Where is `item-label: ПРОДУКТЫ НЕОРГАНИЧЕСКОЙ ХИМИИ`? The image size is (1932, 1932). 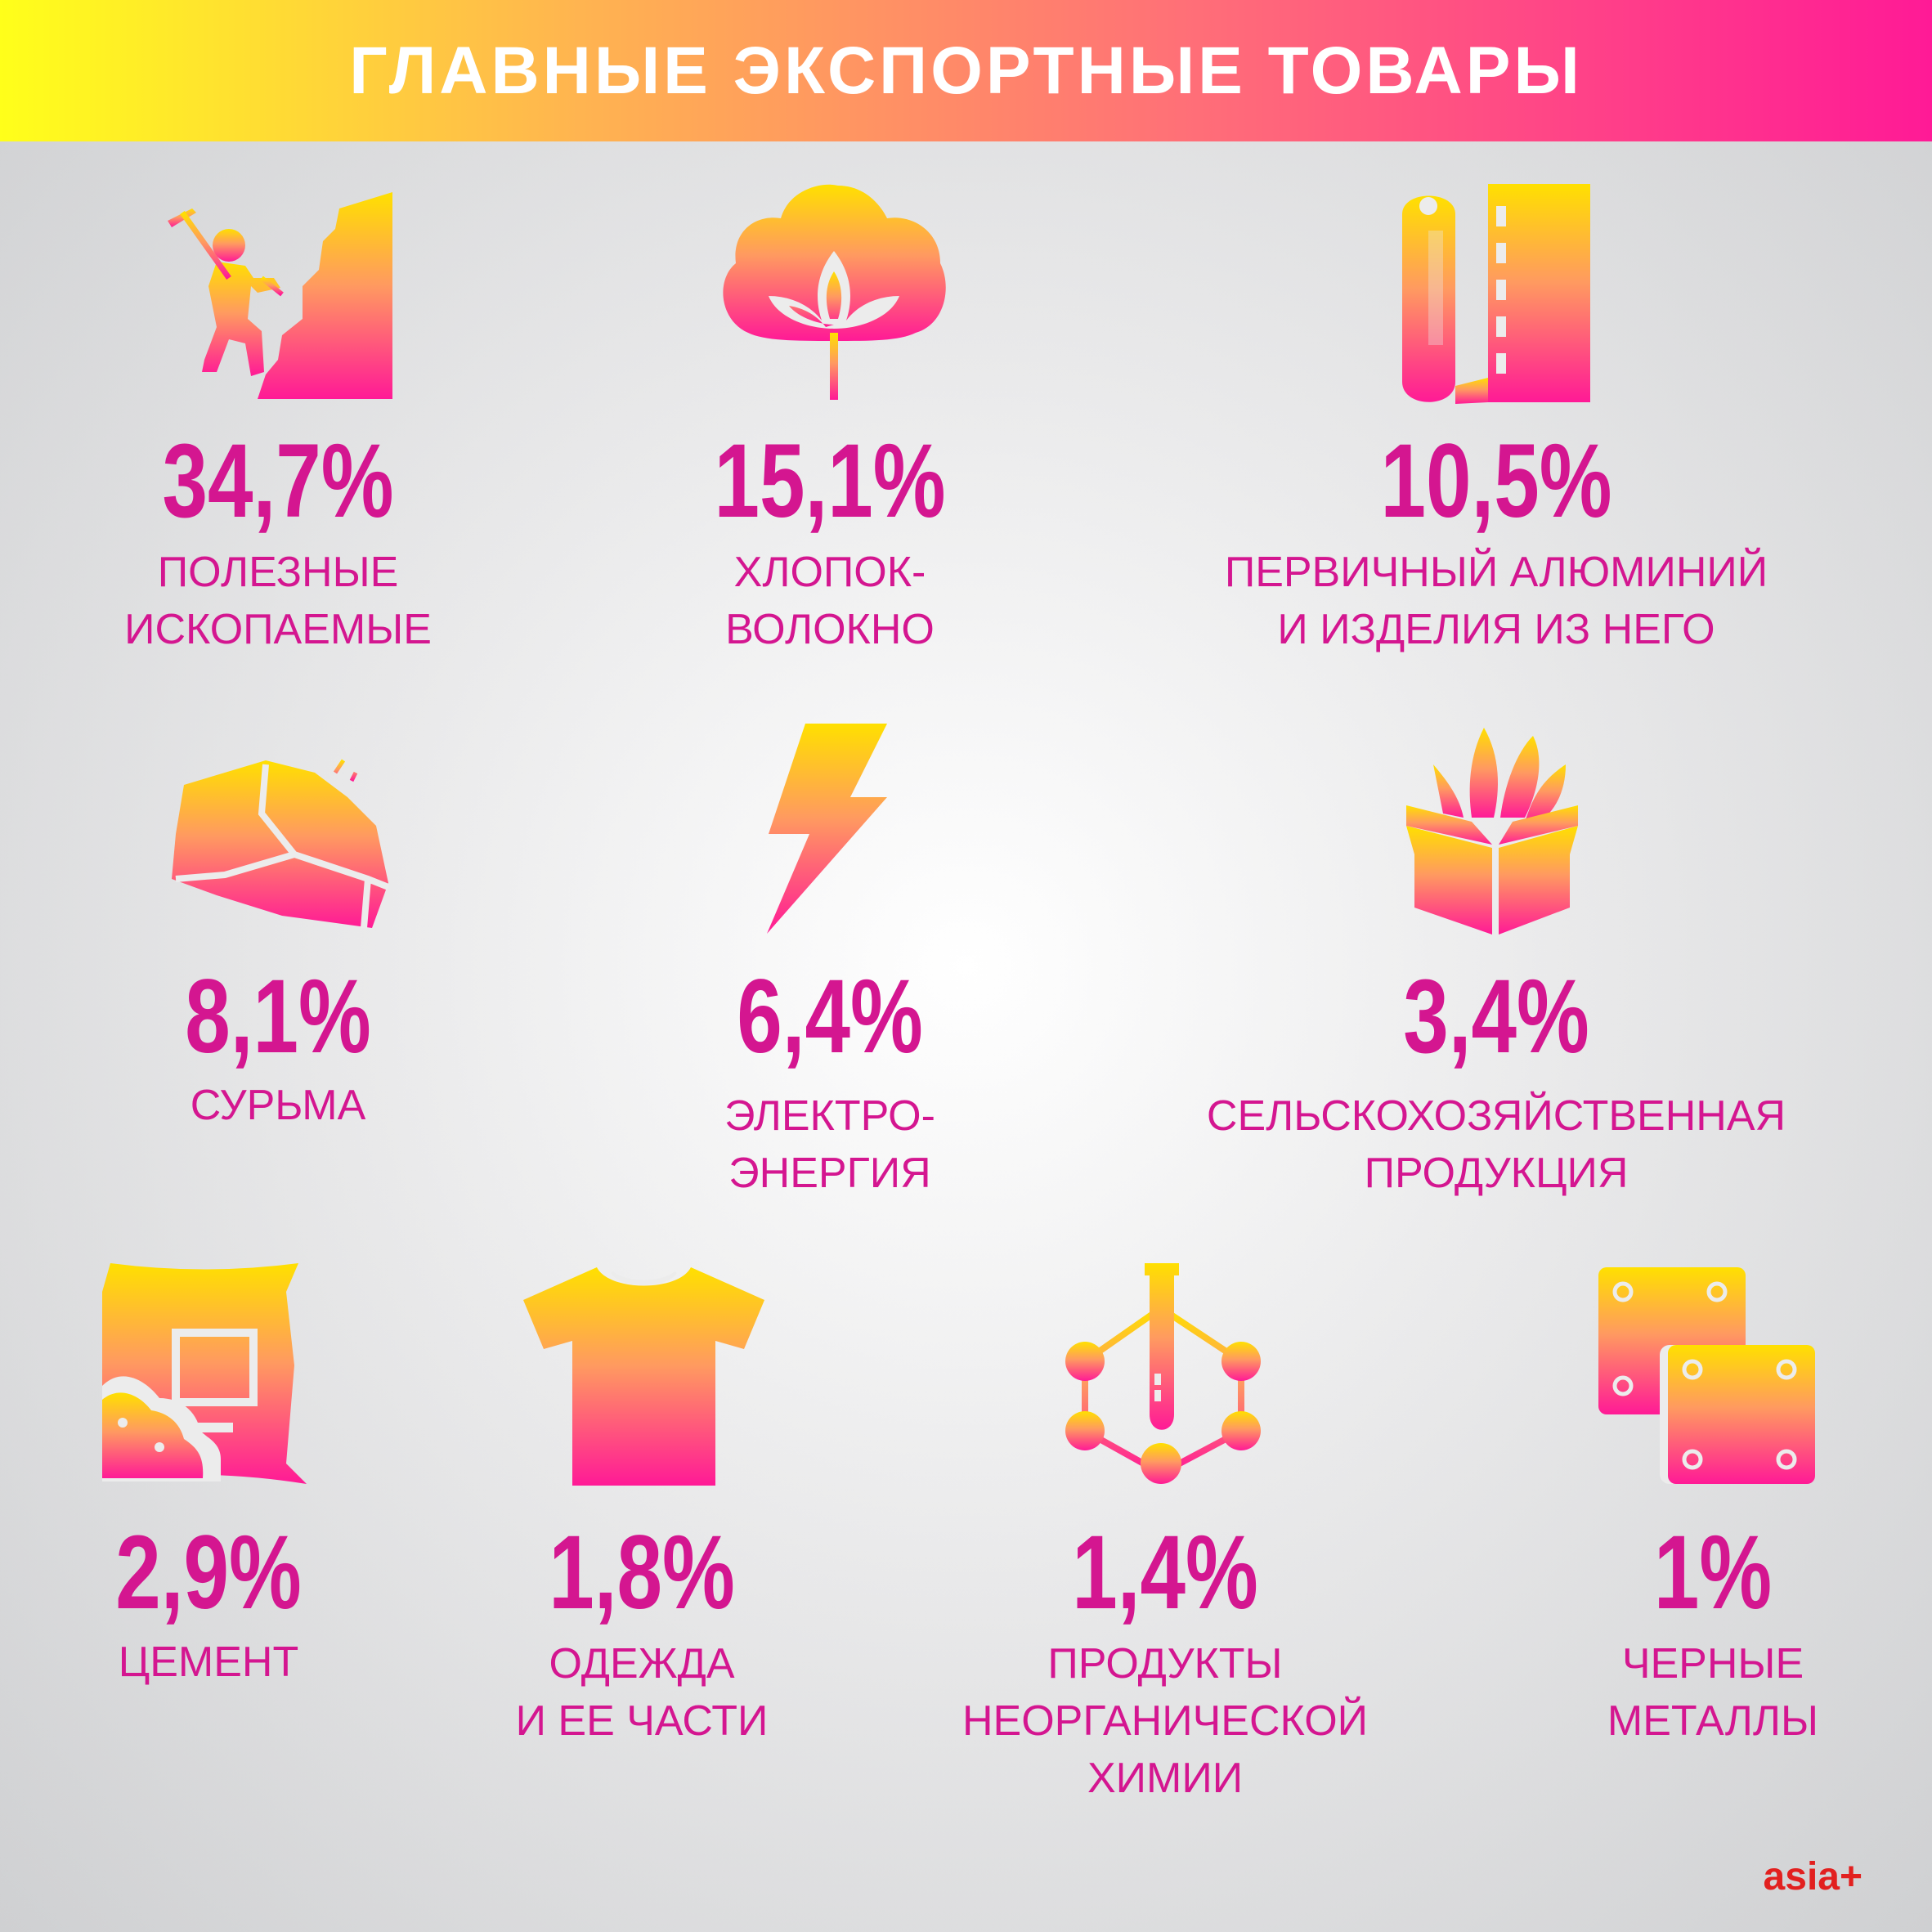
item-label: ПРОДУКТЫ НЕОРГАНИЧЕСКОЙ ХИМИИ is located at coordinates (1165, 1721).